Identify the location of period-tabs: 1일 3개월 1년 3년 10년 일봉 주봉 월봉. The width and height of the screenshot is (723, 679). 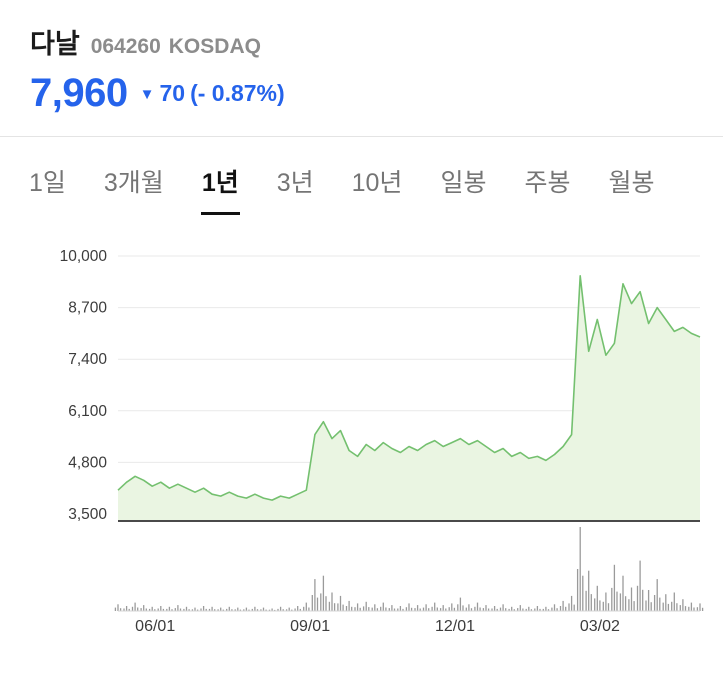
(361, 184).